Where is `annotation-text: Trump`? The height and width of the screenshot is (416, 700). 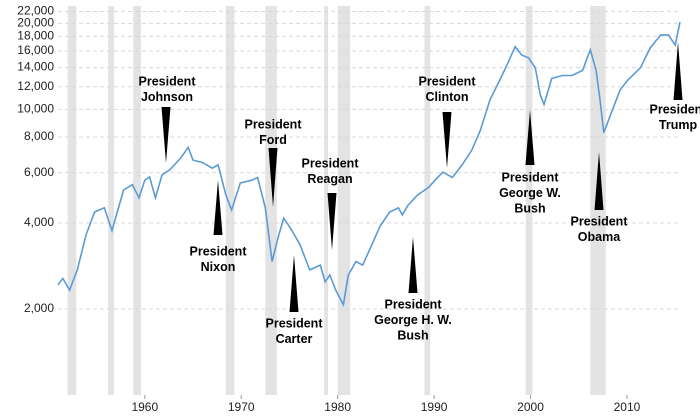 annotation-text: Trump is located at coordinates (678, 125).